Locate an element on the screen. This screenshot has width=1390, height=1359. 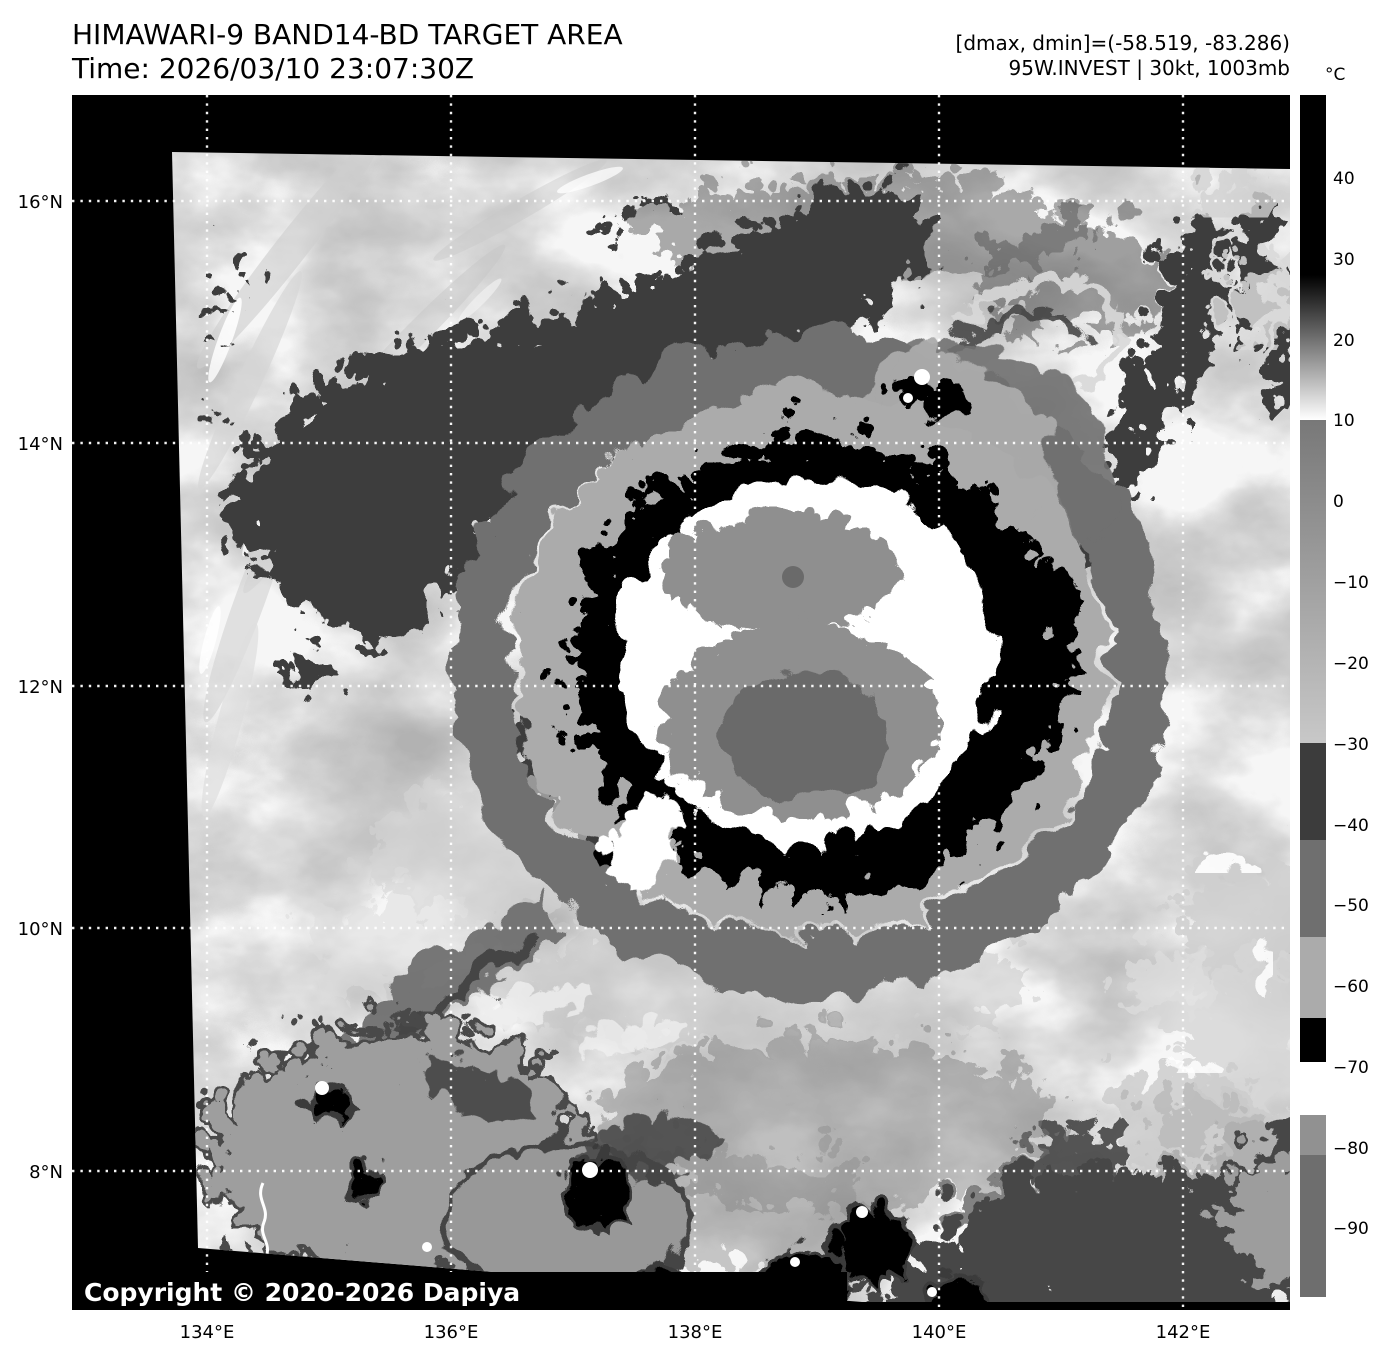
copyright-text: Copyright © 2020-2026 Dapiya is located at coordinates (302, 1292).